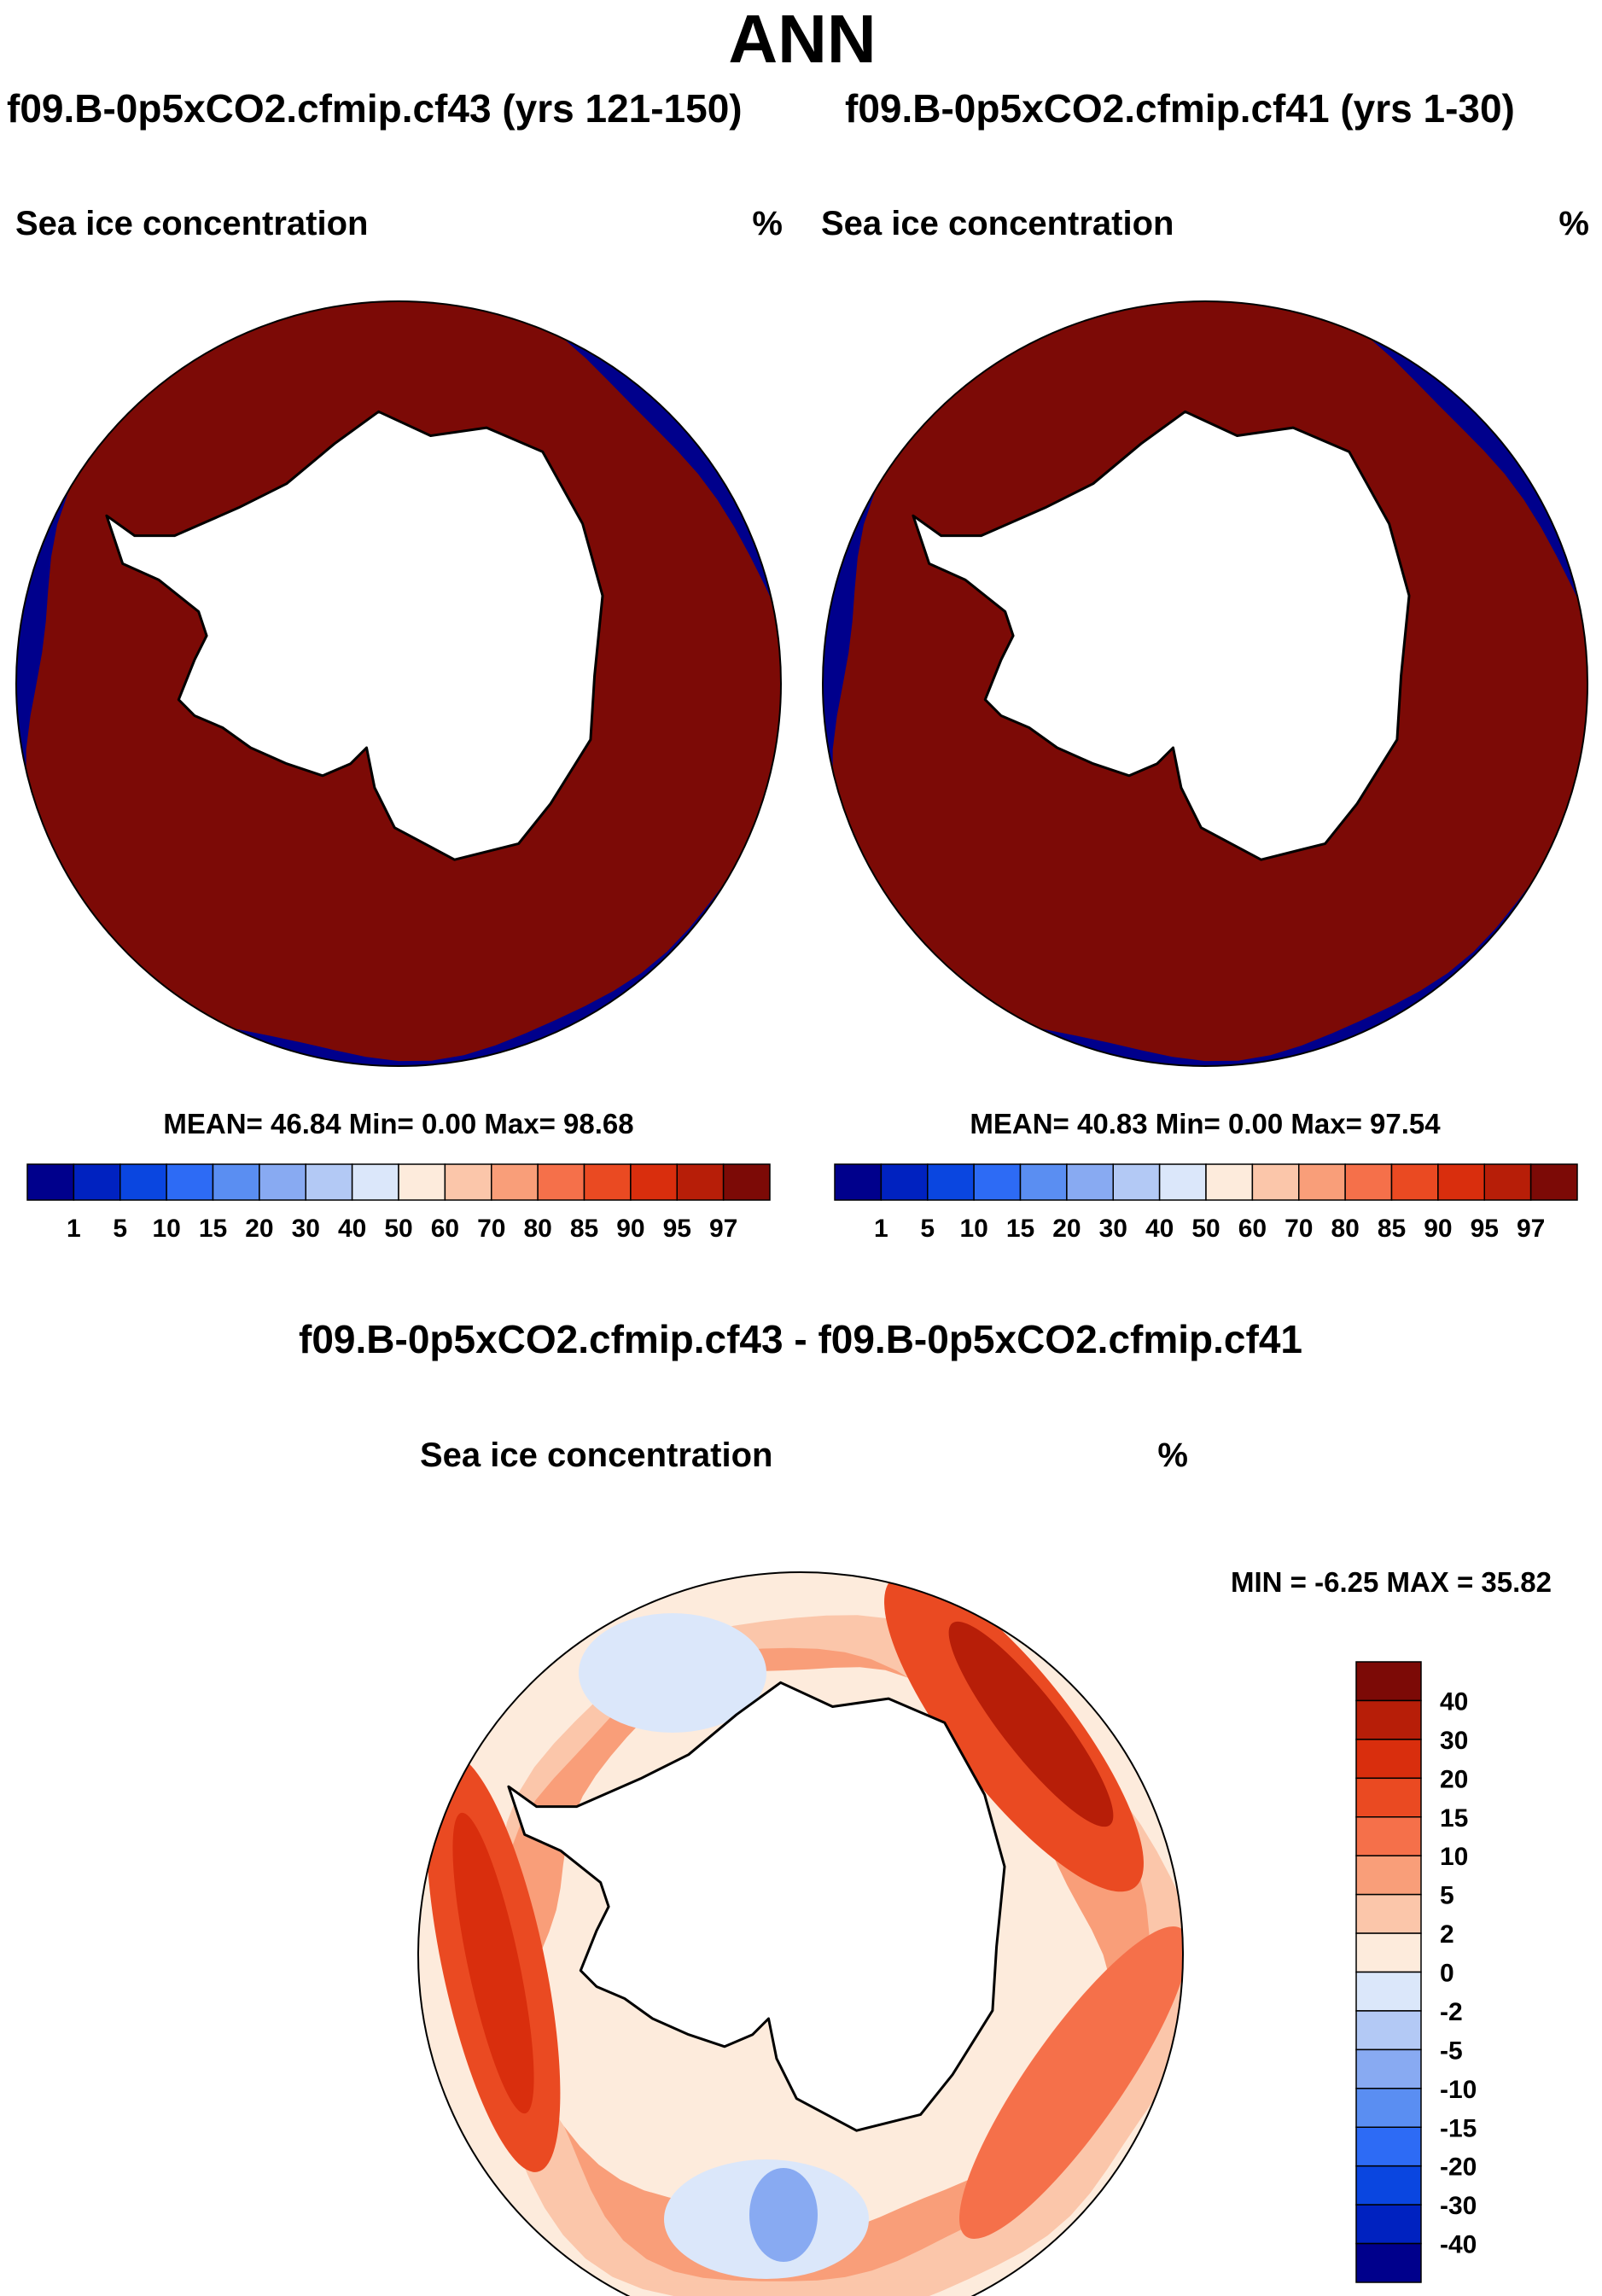 This screenshot has width=1602, height=2296. I want to click on diff-colorbar-tick-label: -10, so click(1458, 2090).